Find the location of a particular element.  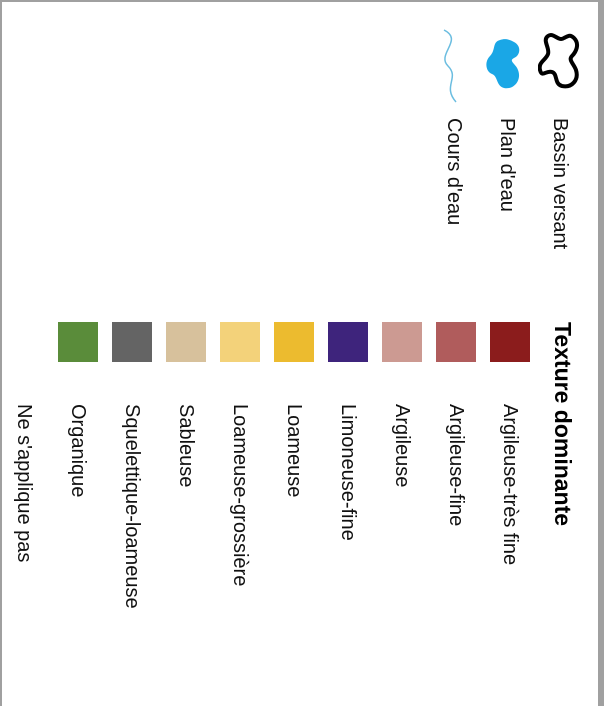

texture-label: Sableuse is located at coordinates (186, 446).